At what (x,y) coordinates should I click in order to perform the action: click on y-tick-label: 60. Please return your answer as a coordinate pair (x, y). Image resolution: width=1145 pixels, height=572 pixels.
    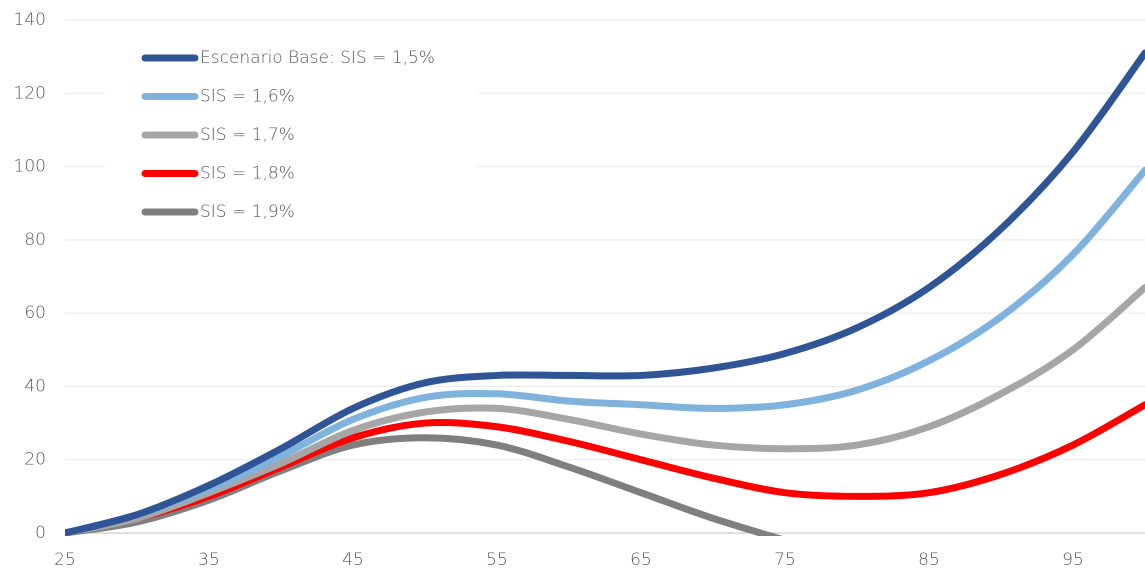
    Looking at the image, I should click on (35, 313).